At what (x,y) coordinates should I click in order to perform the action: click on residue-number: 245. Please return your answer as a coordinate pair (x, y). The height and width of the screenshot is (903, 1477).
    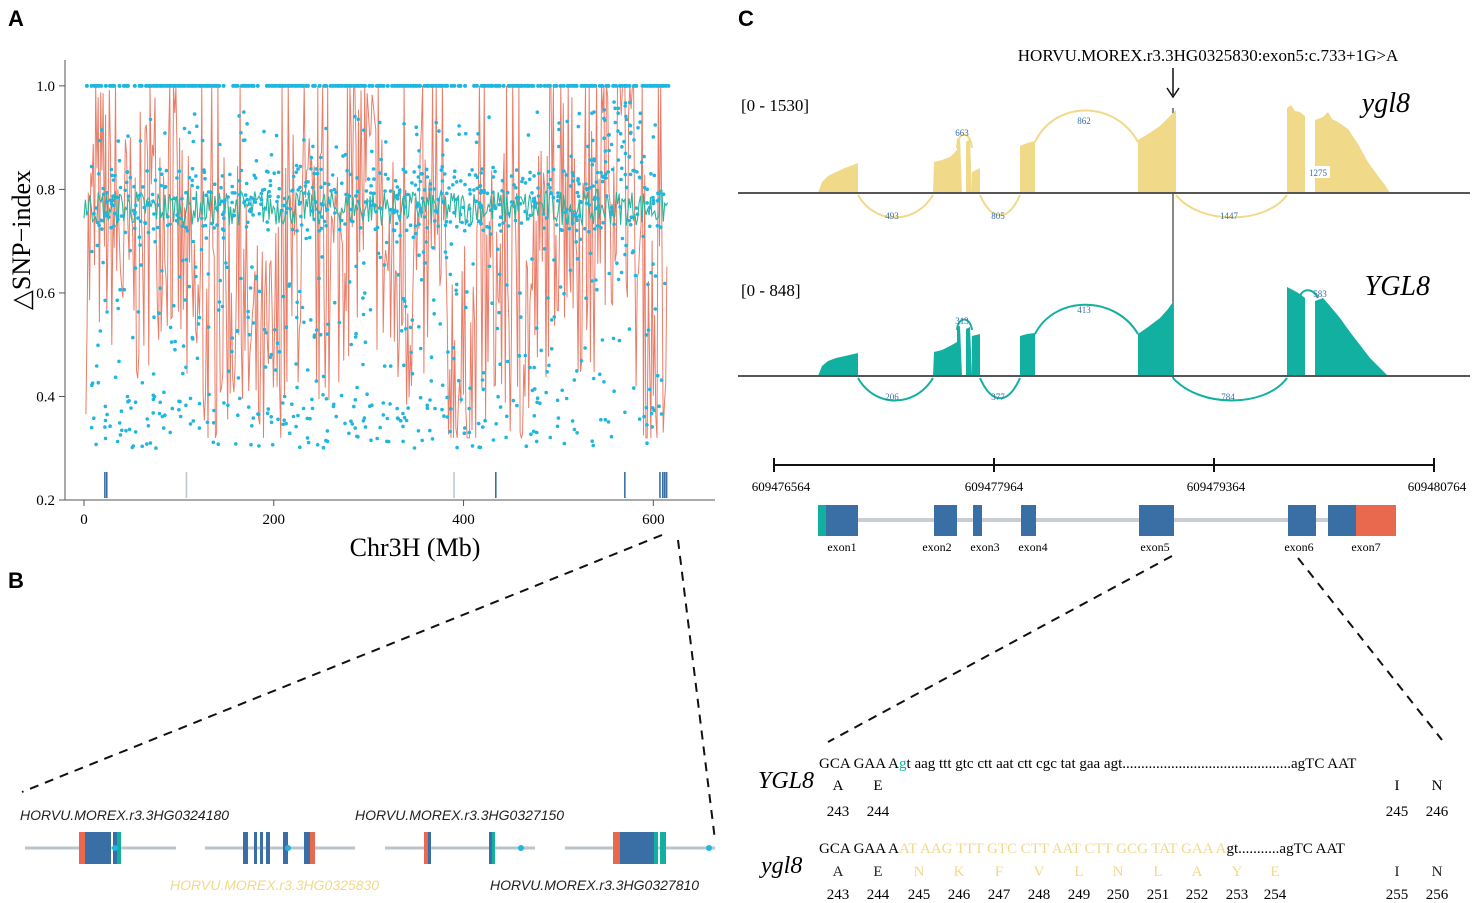
    Looking at the image, I should click on (919, 895).